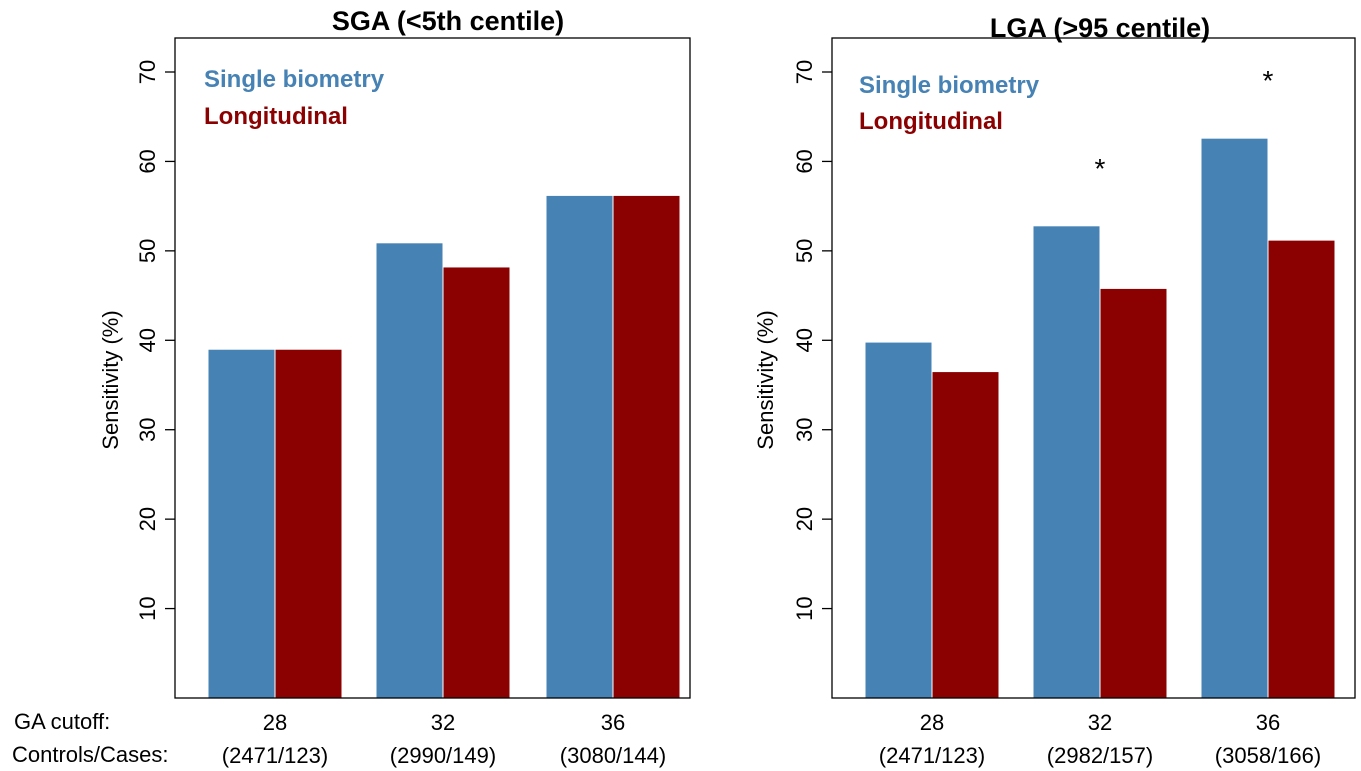 Image resolution: width=1361 pixels, height=771 pixels. Describe the element at coordinates (147, 519) in the screenshot. I see `y-tick-label-sga-20: 20` at that location.